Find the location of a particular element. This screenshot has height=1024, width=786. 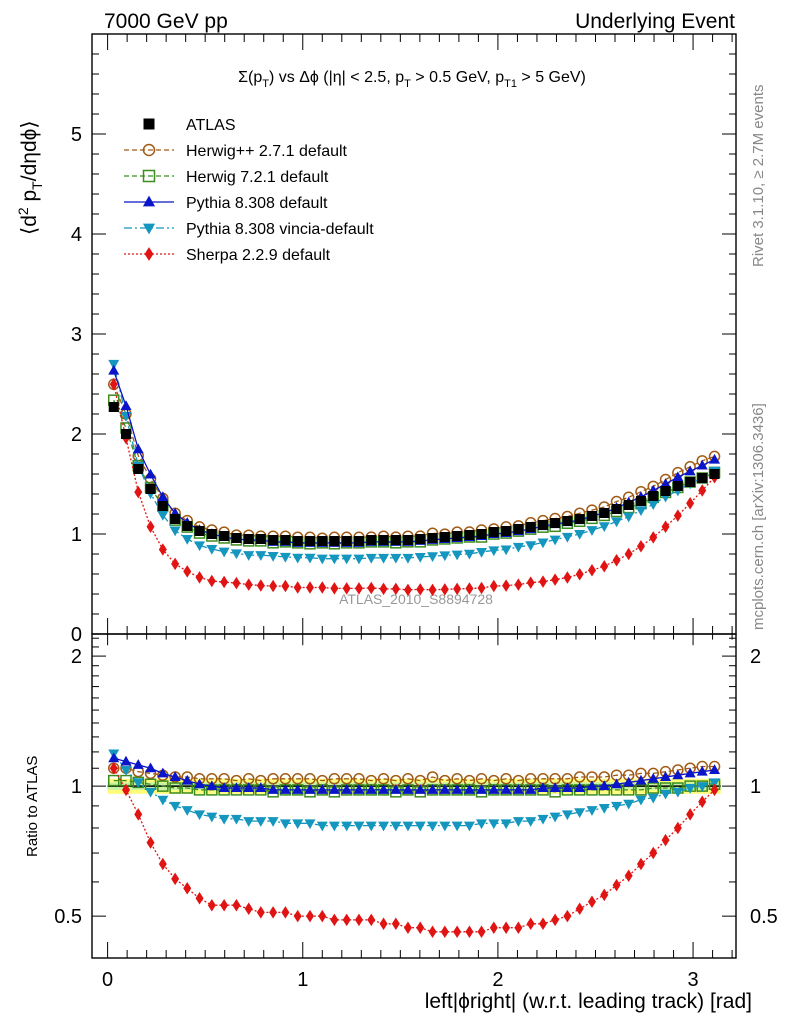

series-3-ratio is located at coordinates (414, 773).